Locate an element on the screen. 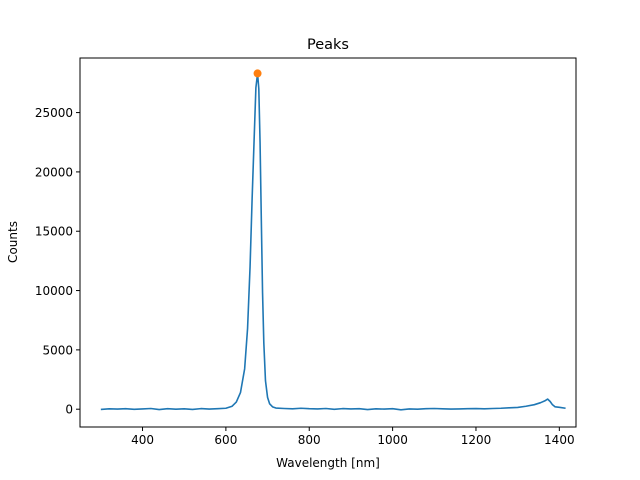  y-tick-label: 25000 is located at coordinates (54, 113).